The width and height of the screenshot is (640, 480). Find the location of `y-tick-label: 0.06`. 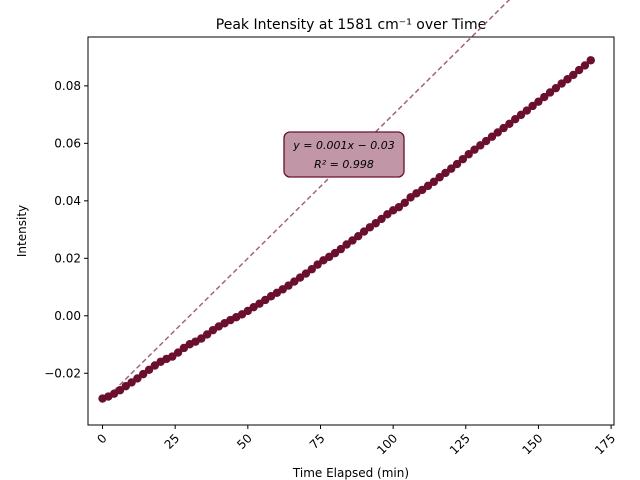

y-tick-label: 0.06 is located at coordinates (67, 143).